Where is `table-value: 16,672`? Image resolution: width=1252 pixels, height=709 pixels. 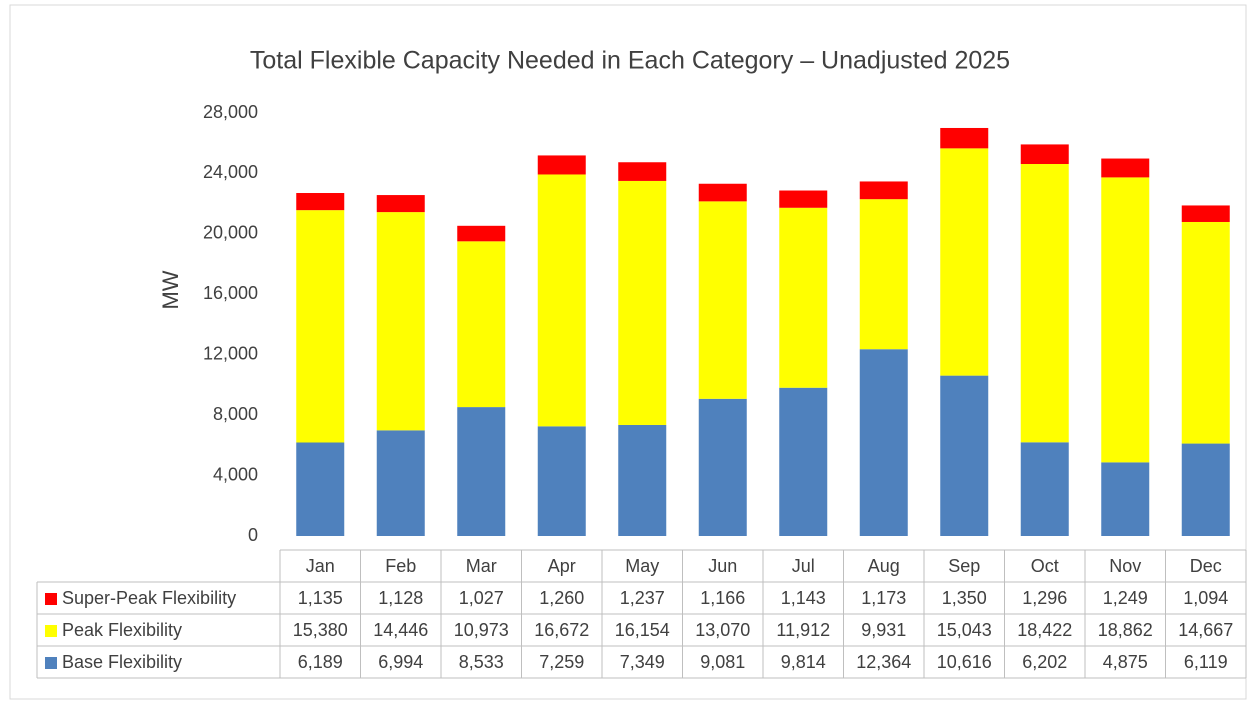 table-value: 16,672 is located at coordinates (561, 630).